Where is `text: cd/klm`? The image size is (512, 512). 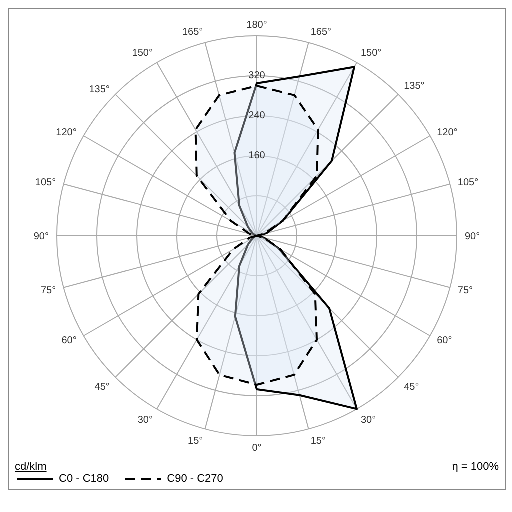 text: cd/klm is located at coordinates (31, 467).